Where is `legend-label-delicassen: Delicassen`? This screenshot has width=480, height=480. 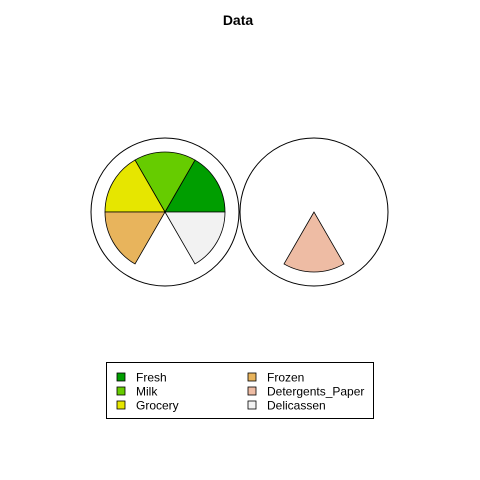 legend-label-delicassen: Delicassen is located at coordinates (296, 406).